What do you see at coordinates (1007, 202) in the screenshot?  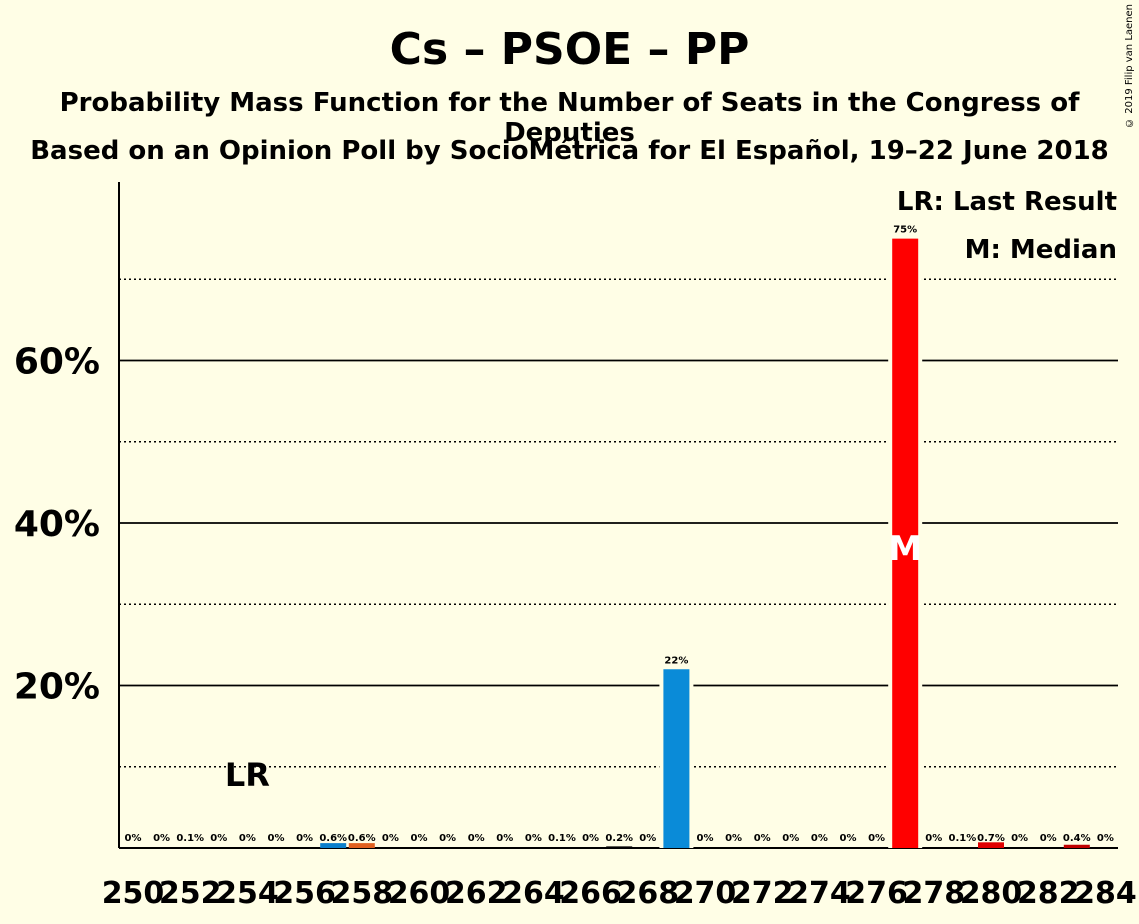 I see `legend-last-result: LR: Last Result` at bounding box center [1007, 202].